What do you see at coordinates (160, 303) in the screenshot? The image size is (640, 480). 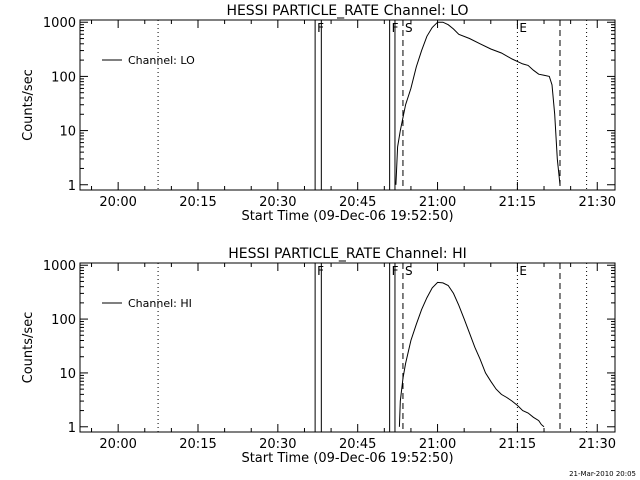 I see `legend-label: Channel: HI` at bounding box center [160, 303].